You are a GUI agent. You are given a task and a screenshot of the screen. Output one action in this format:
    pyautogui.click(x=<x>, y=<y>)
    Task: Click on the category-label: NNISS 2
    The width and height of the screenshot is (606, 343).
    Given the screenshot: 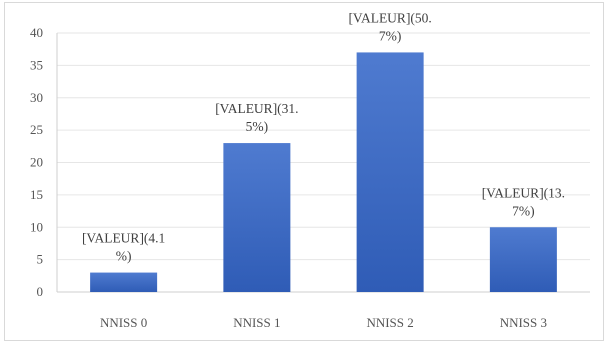 What is the action you would take?
    pyautogui.click(x=389, y=322)
    